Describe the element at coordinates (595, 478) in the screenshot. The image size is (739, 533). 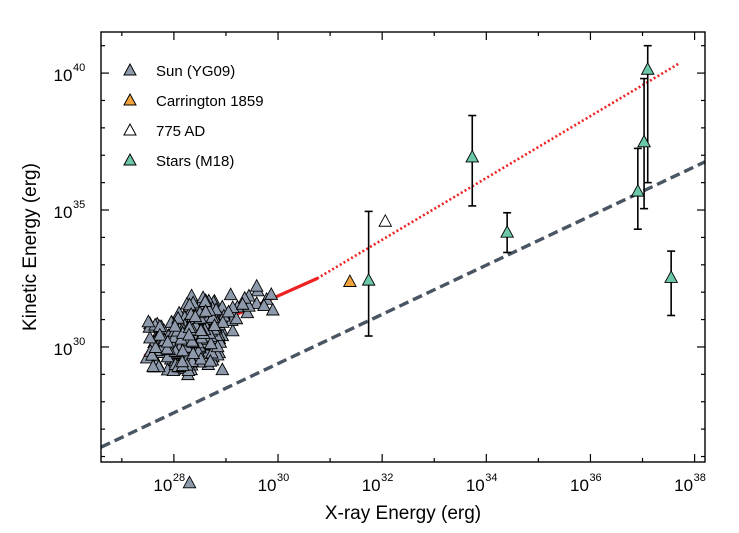
I see `x-tick-exponent: 36` at that location.